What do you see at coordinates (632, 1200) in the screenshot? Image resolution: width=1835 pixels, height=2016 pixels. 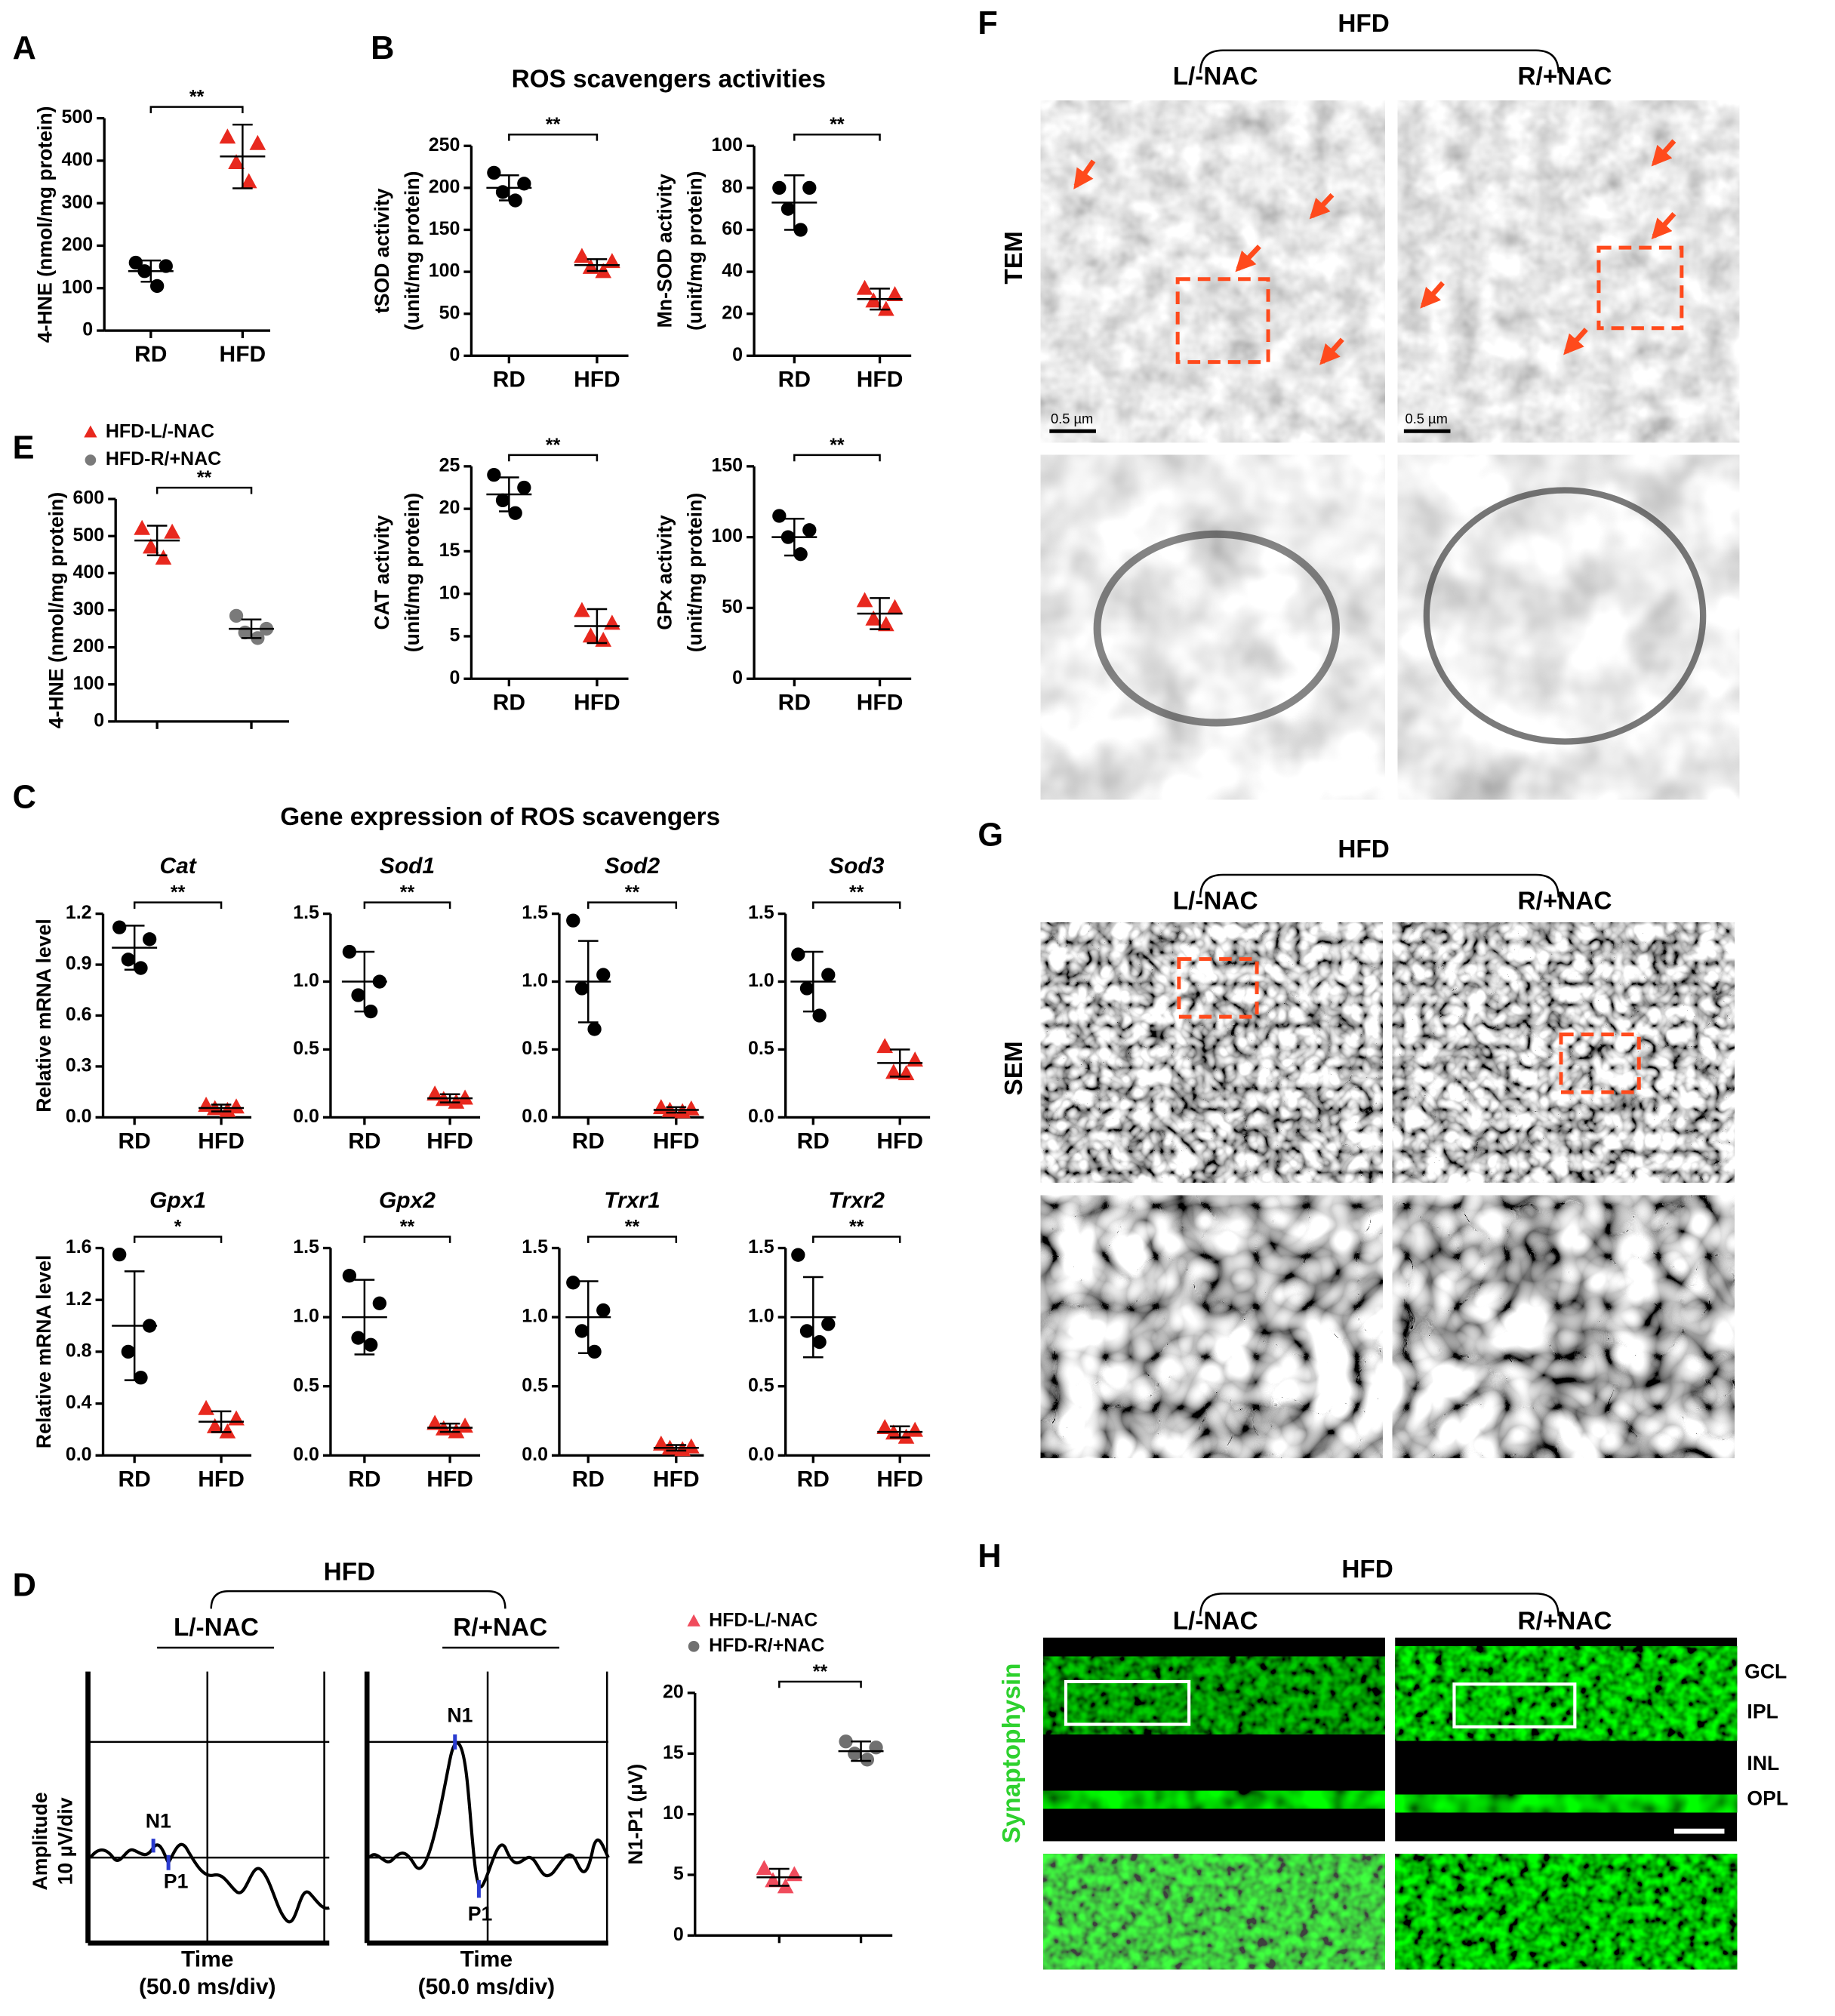 I see `chart-title: Trxr1` at bounding box center [632, 1200].